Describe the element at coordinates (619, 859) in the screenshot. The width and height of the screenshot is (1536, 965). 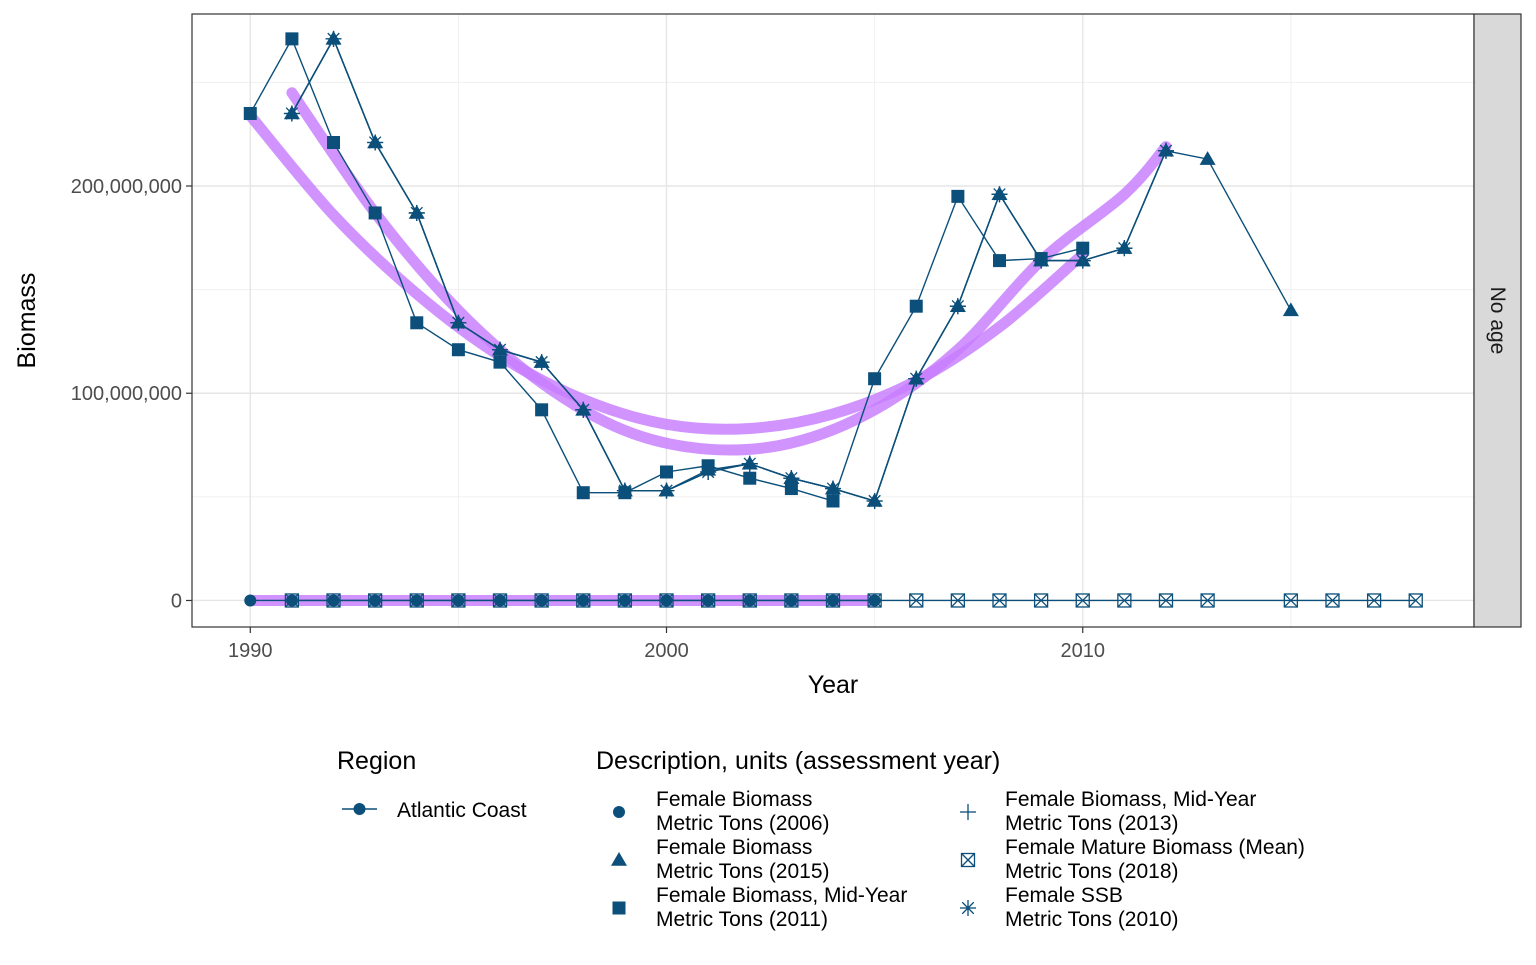
I see `legend-key-triangle` at that location.